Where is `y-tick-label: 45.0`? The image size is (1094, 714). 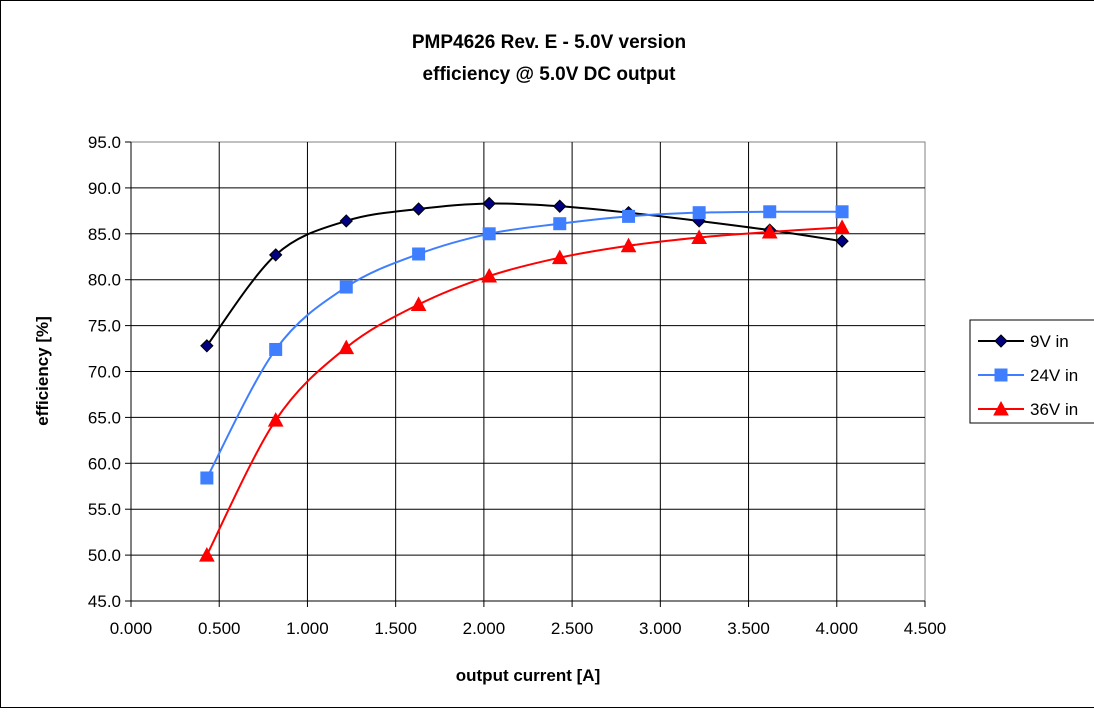
y-tick-label: 45.0 is located at coordinates (104, 601).